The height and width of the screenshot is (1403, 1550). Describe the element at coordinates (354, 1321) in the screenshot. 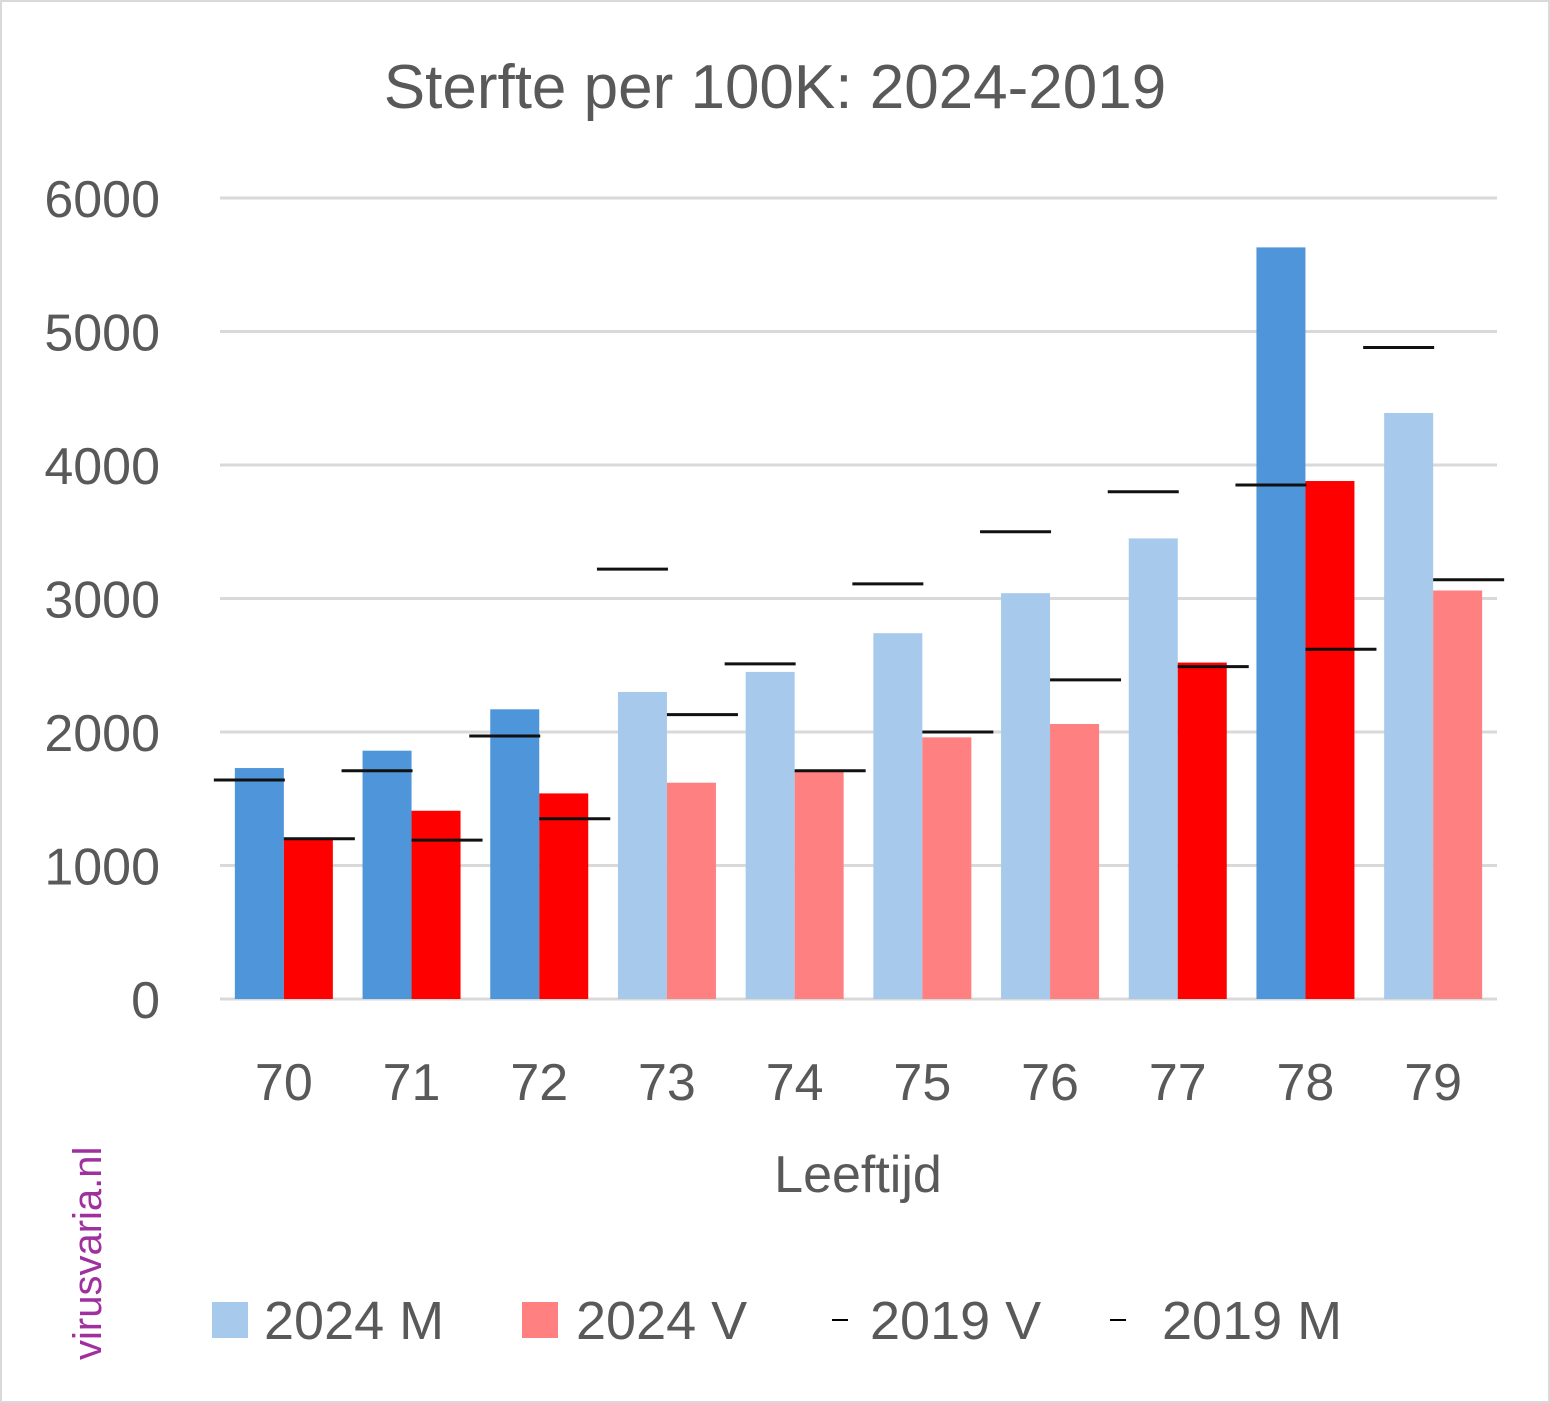

I see `legend-label: 2024 M` at that location.